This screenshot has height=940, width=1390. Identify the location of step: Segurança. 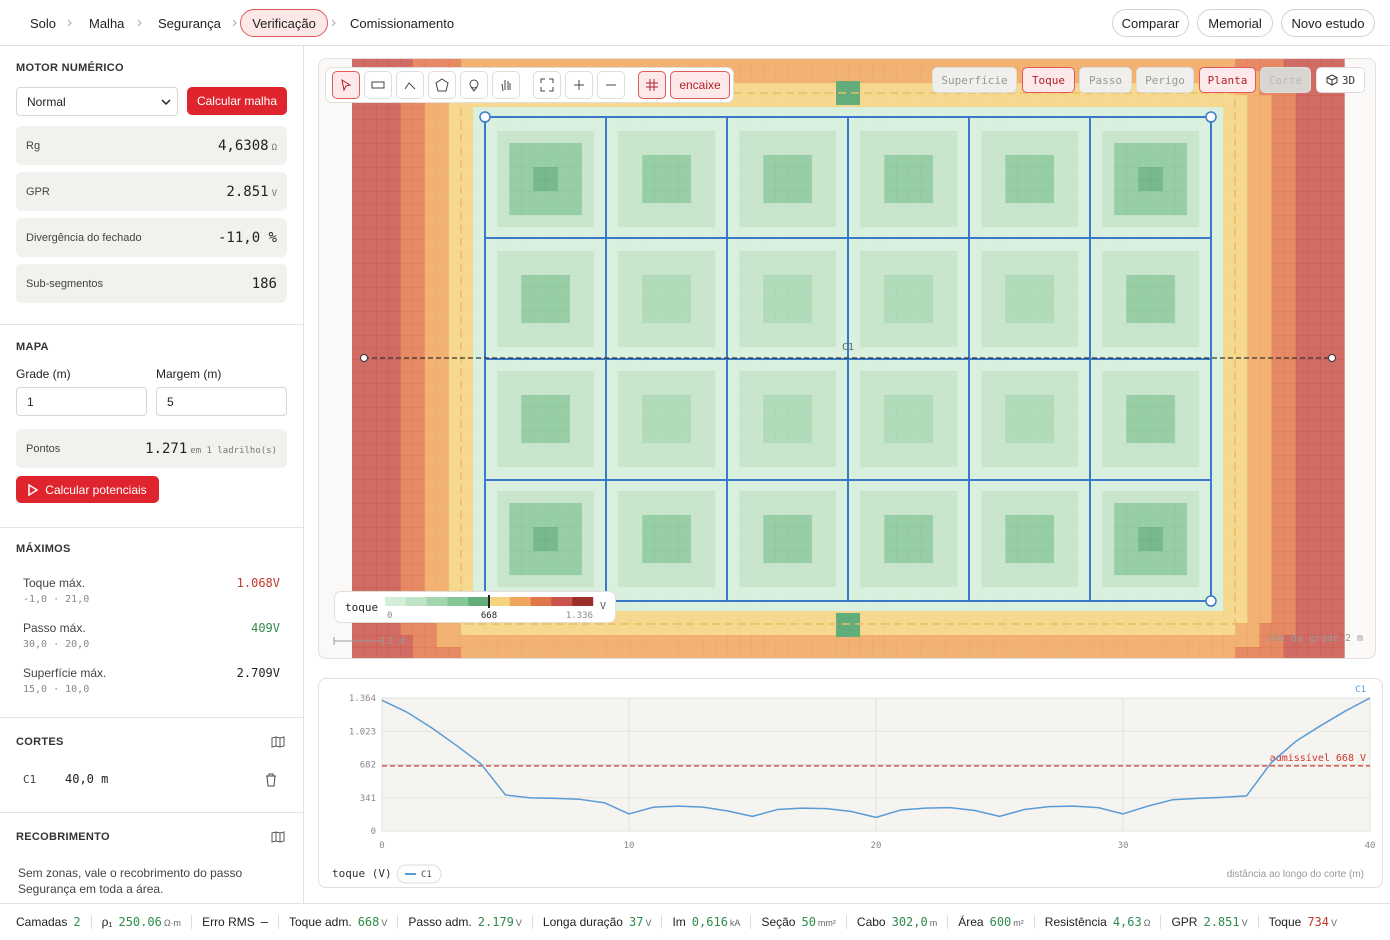
(189, 23).